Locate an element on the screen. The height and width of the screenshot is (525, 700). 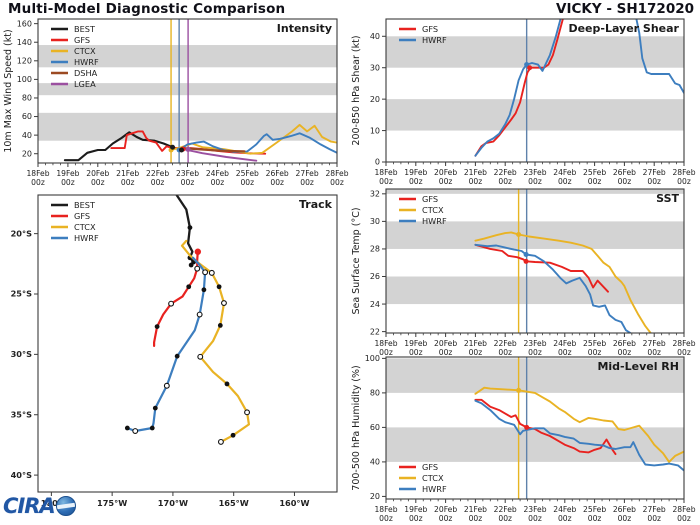
panel-label: Intensity is located at coordinates (304, 28).